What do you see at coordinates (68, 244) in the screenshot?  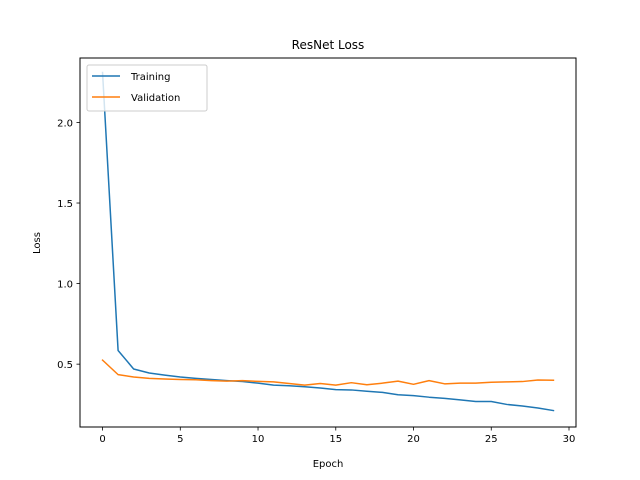 I see `y-axis: 0.5 1.0 1.5 2.0` at bounding box center [68, 244].